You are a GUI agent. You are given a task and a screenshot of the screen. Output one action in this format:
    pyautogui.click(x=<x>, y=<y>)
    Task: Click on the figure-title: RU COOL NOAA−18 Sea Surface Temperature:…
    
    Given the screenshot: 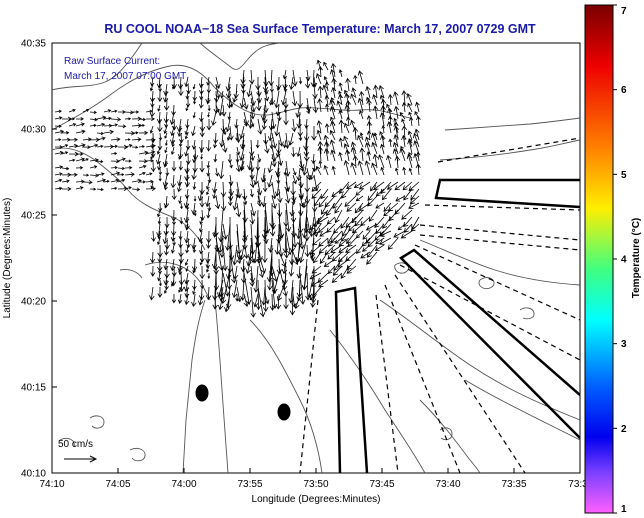 What is the action you would take?
    pyautogui.click(x=320, y=29)
    